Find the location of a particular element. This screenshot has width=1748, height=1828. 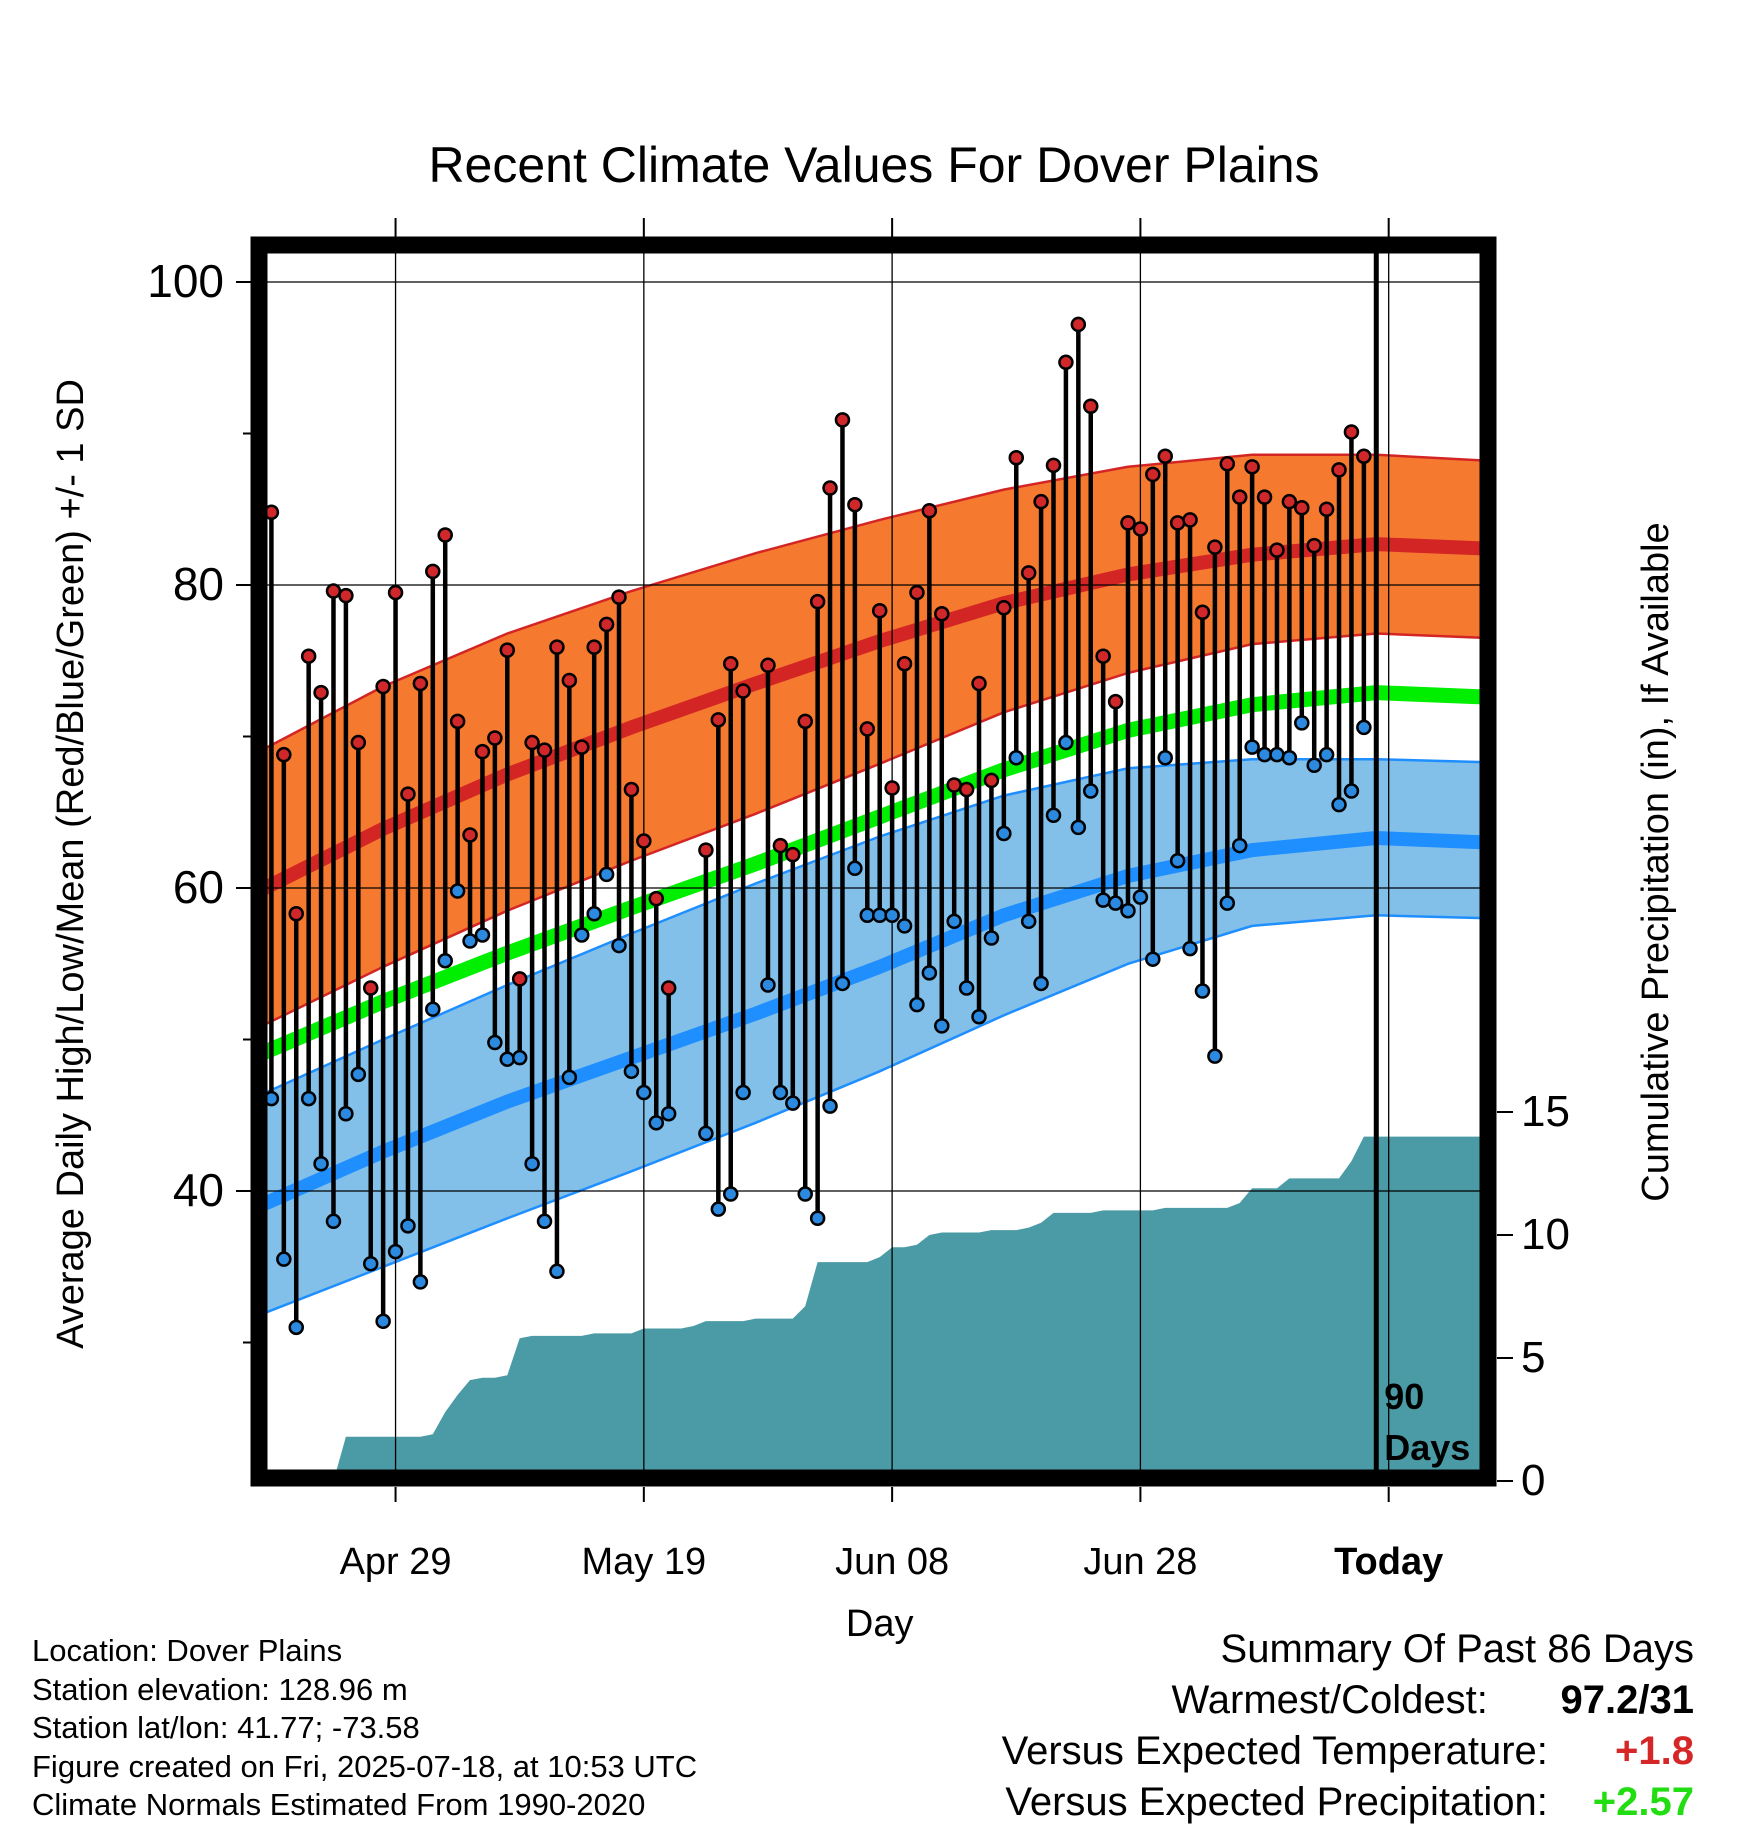

normal-low-line is located at coordinates (872, 1022).